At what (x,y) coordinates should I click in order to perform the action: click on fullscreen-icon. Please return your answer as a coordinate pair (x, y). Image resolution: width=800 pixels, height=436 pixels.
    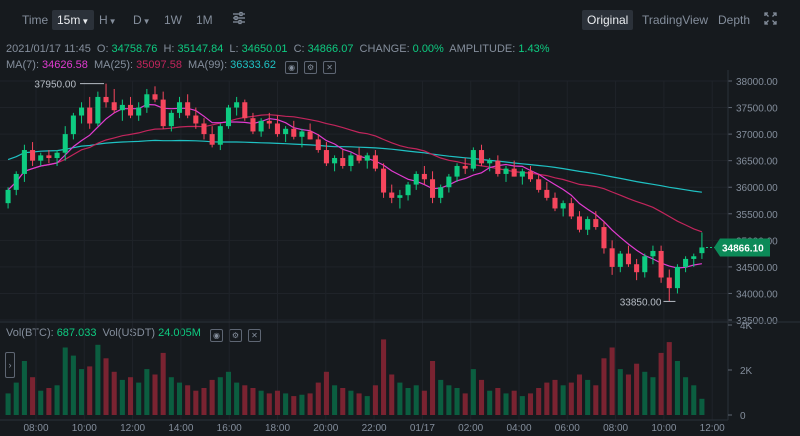
    Looking at the image, I should click on (770, 20).